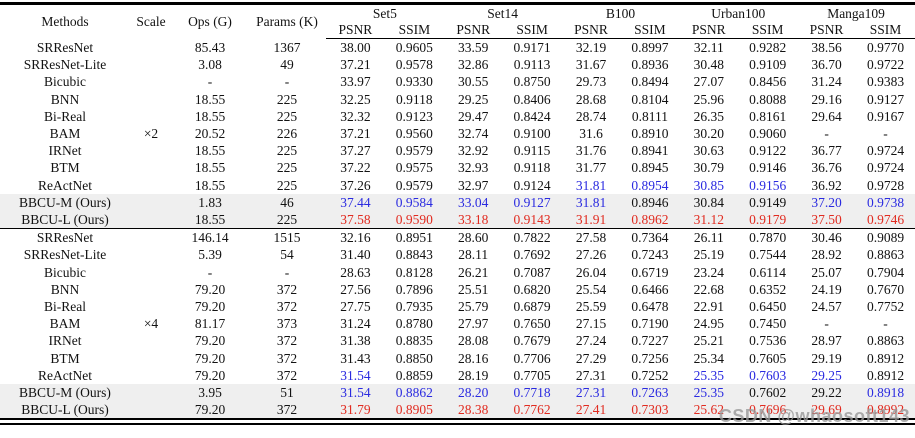  I want to click on psnr-value-cell: 28.60, so click(473, 237).